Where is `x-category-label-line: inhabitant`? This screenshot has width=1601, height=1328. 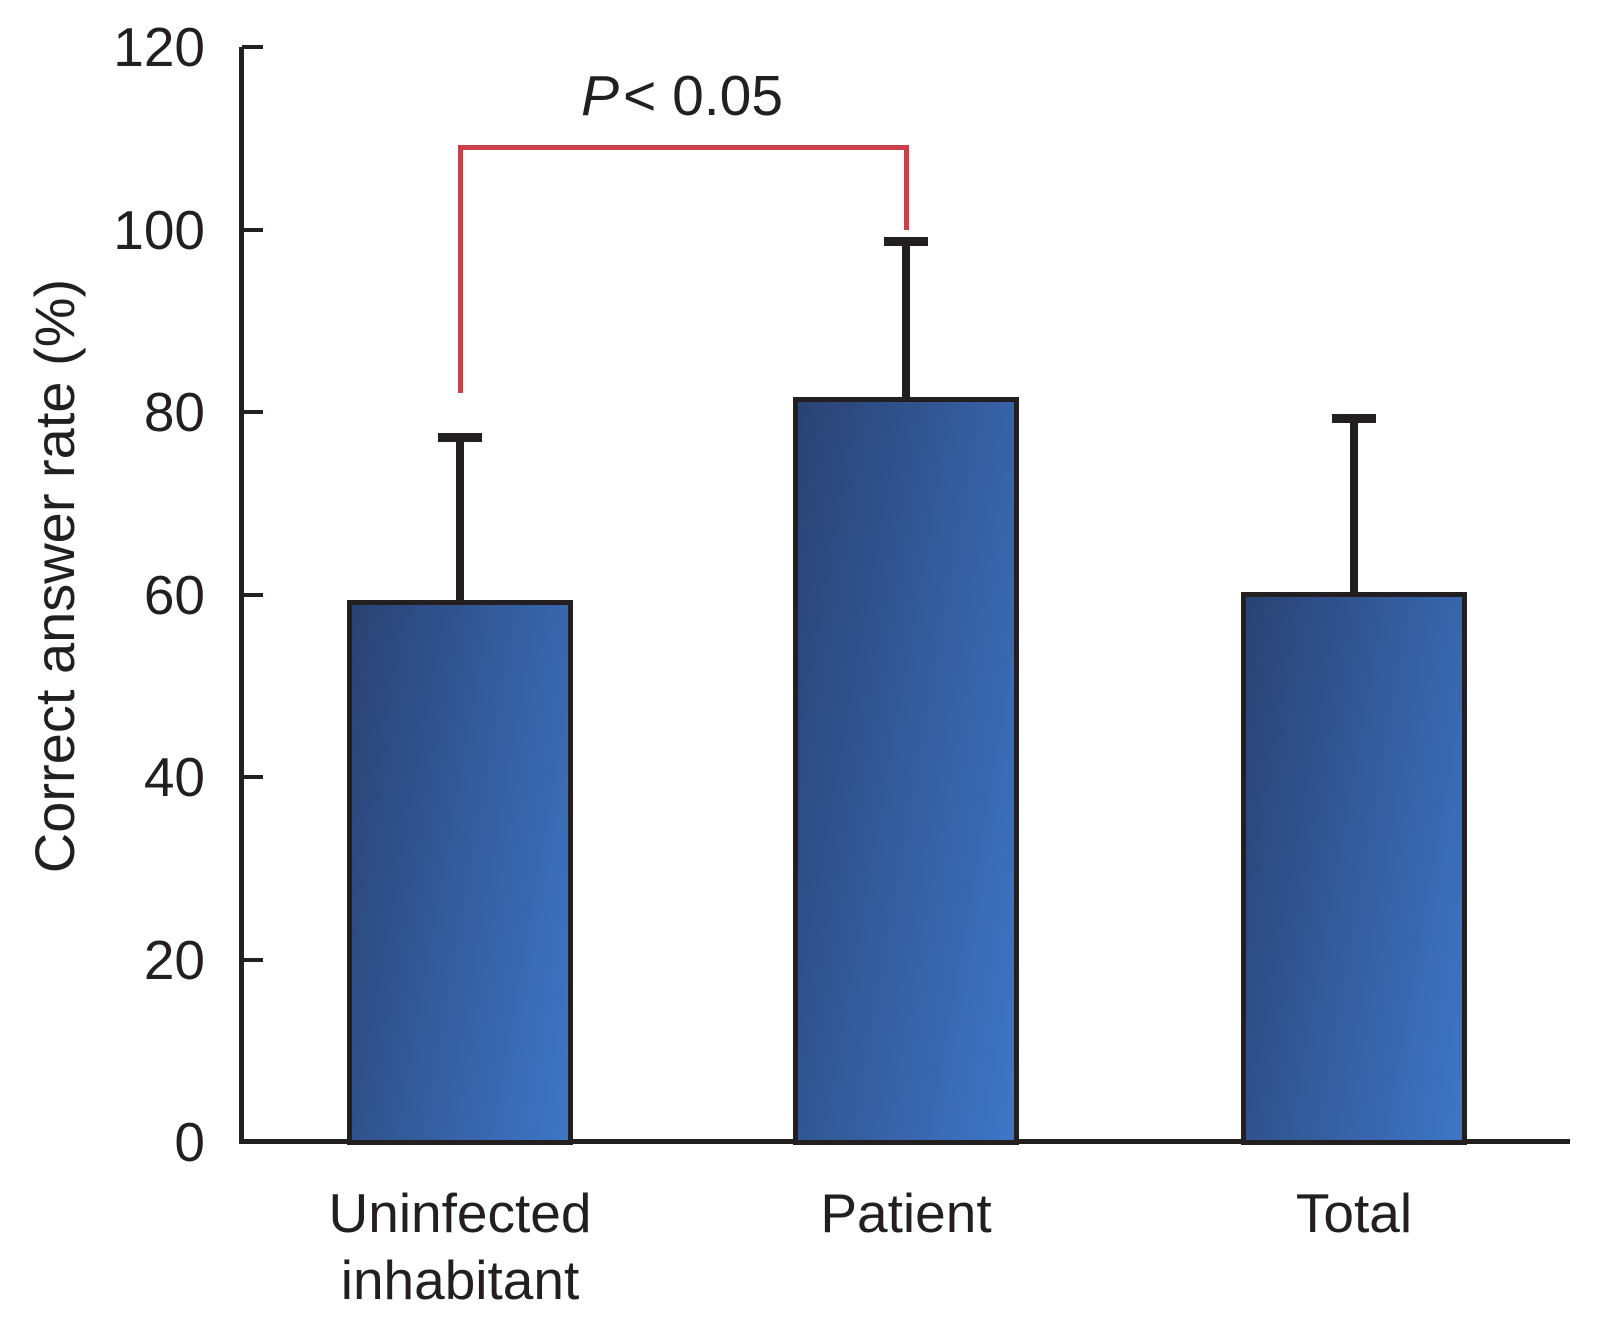 x-category-label-line: inhabitant is located at coordinates (460, 1280).